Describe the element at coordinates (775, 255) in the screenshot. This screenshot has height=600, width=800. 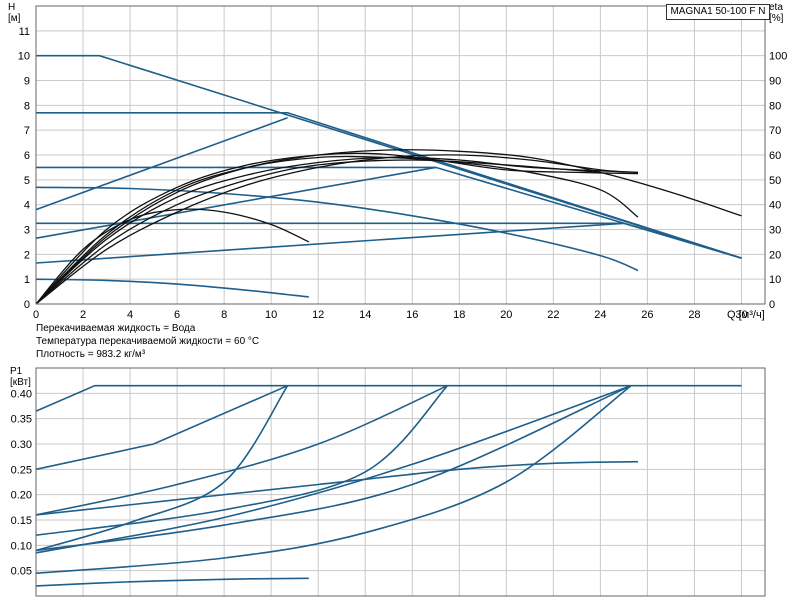
I see `y-right-tick-label: 20` at that location.